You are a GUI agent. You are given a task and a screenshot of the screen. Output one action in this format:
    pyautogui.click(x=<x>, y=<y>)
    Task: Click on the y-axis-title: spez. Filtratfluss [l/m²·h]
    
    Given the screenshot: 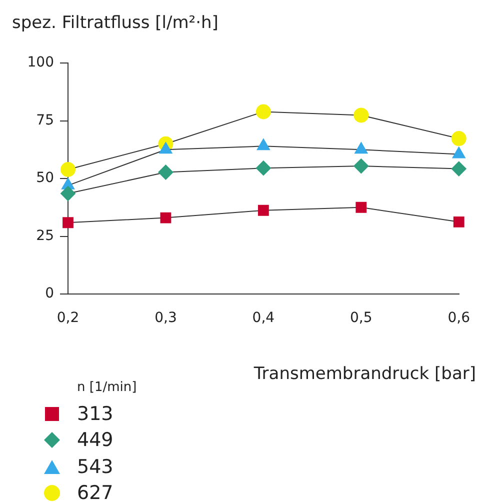 What is the action you would take?
    pyautogui.click(x=115, y=23)
    